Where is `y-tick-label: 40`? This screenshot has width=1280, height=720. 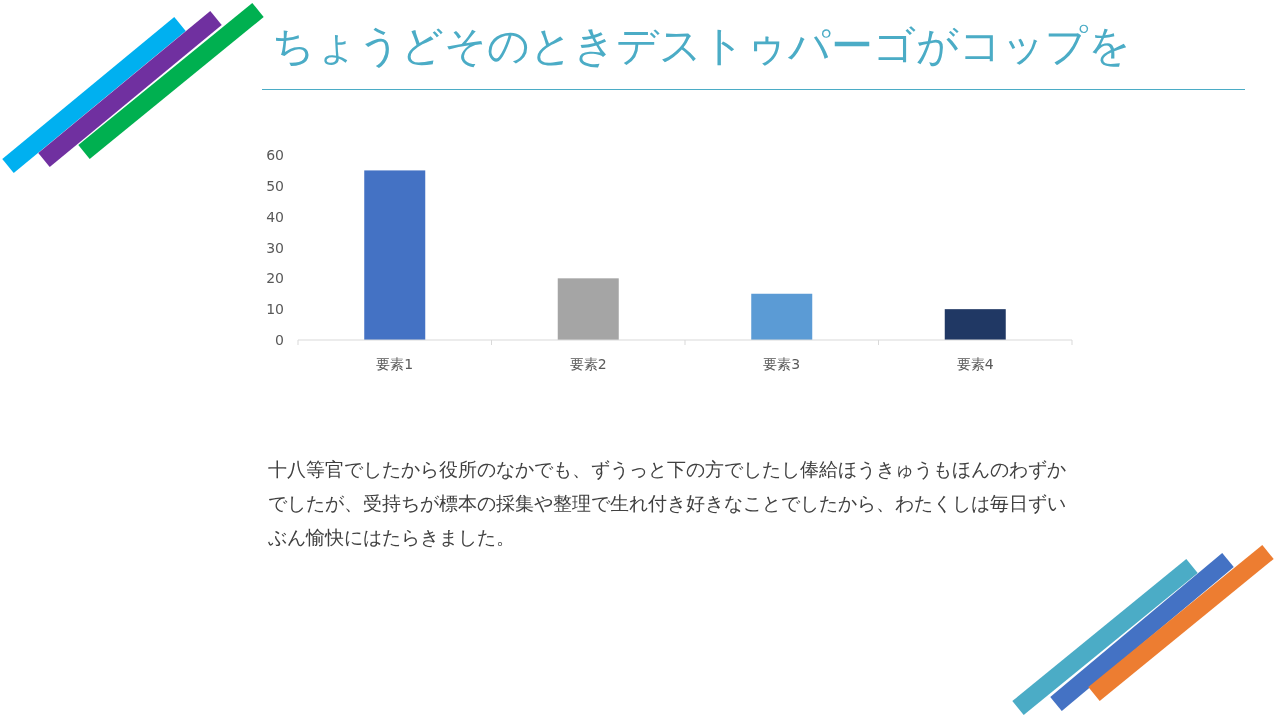
y-tick-label: 40 is located at coordinates (275, 216).